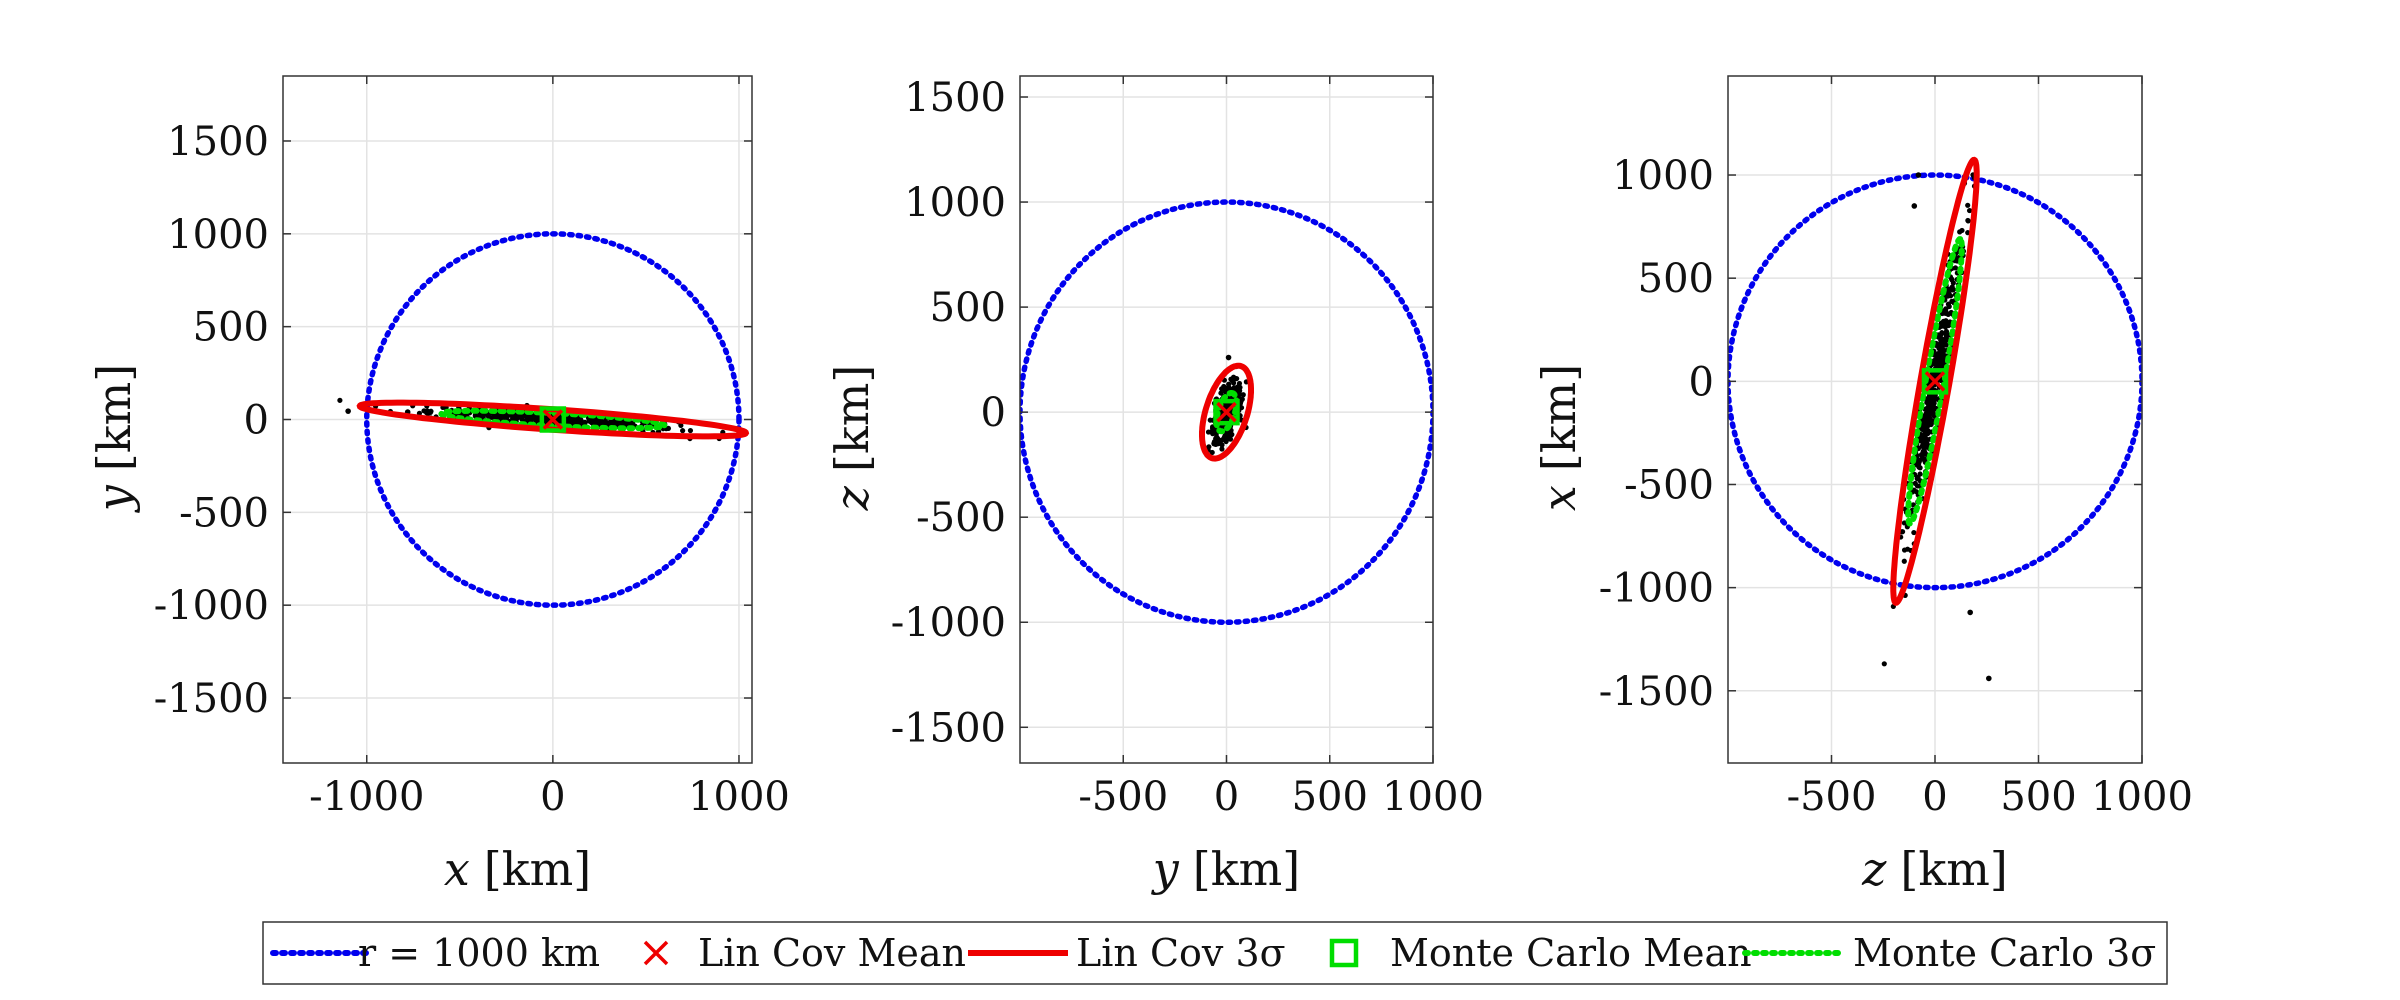  I want to click on mc-mean-marker, so click(553, 419).